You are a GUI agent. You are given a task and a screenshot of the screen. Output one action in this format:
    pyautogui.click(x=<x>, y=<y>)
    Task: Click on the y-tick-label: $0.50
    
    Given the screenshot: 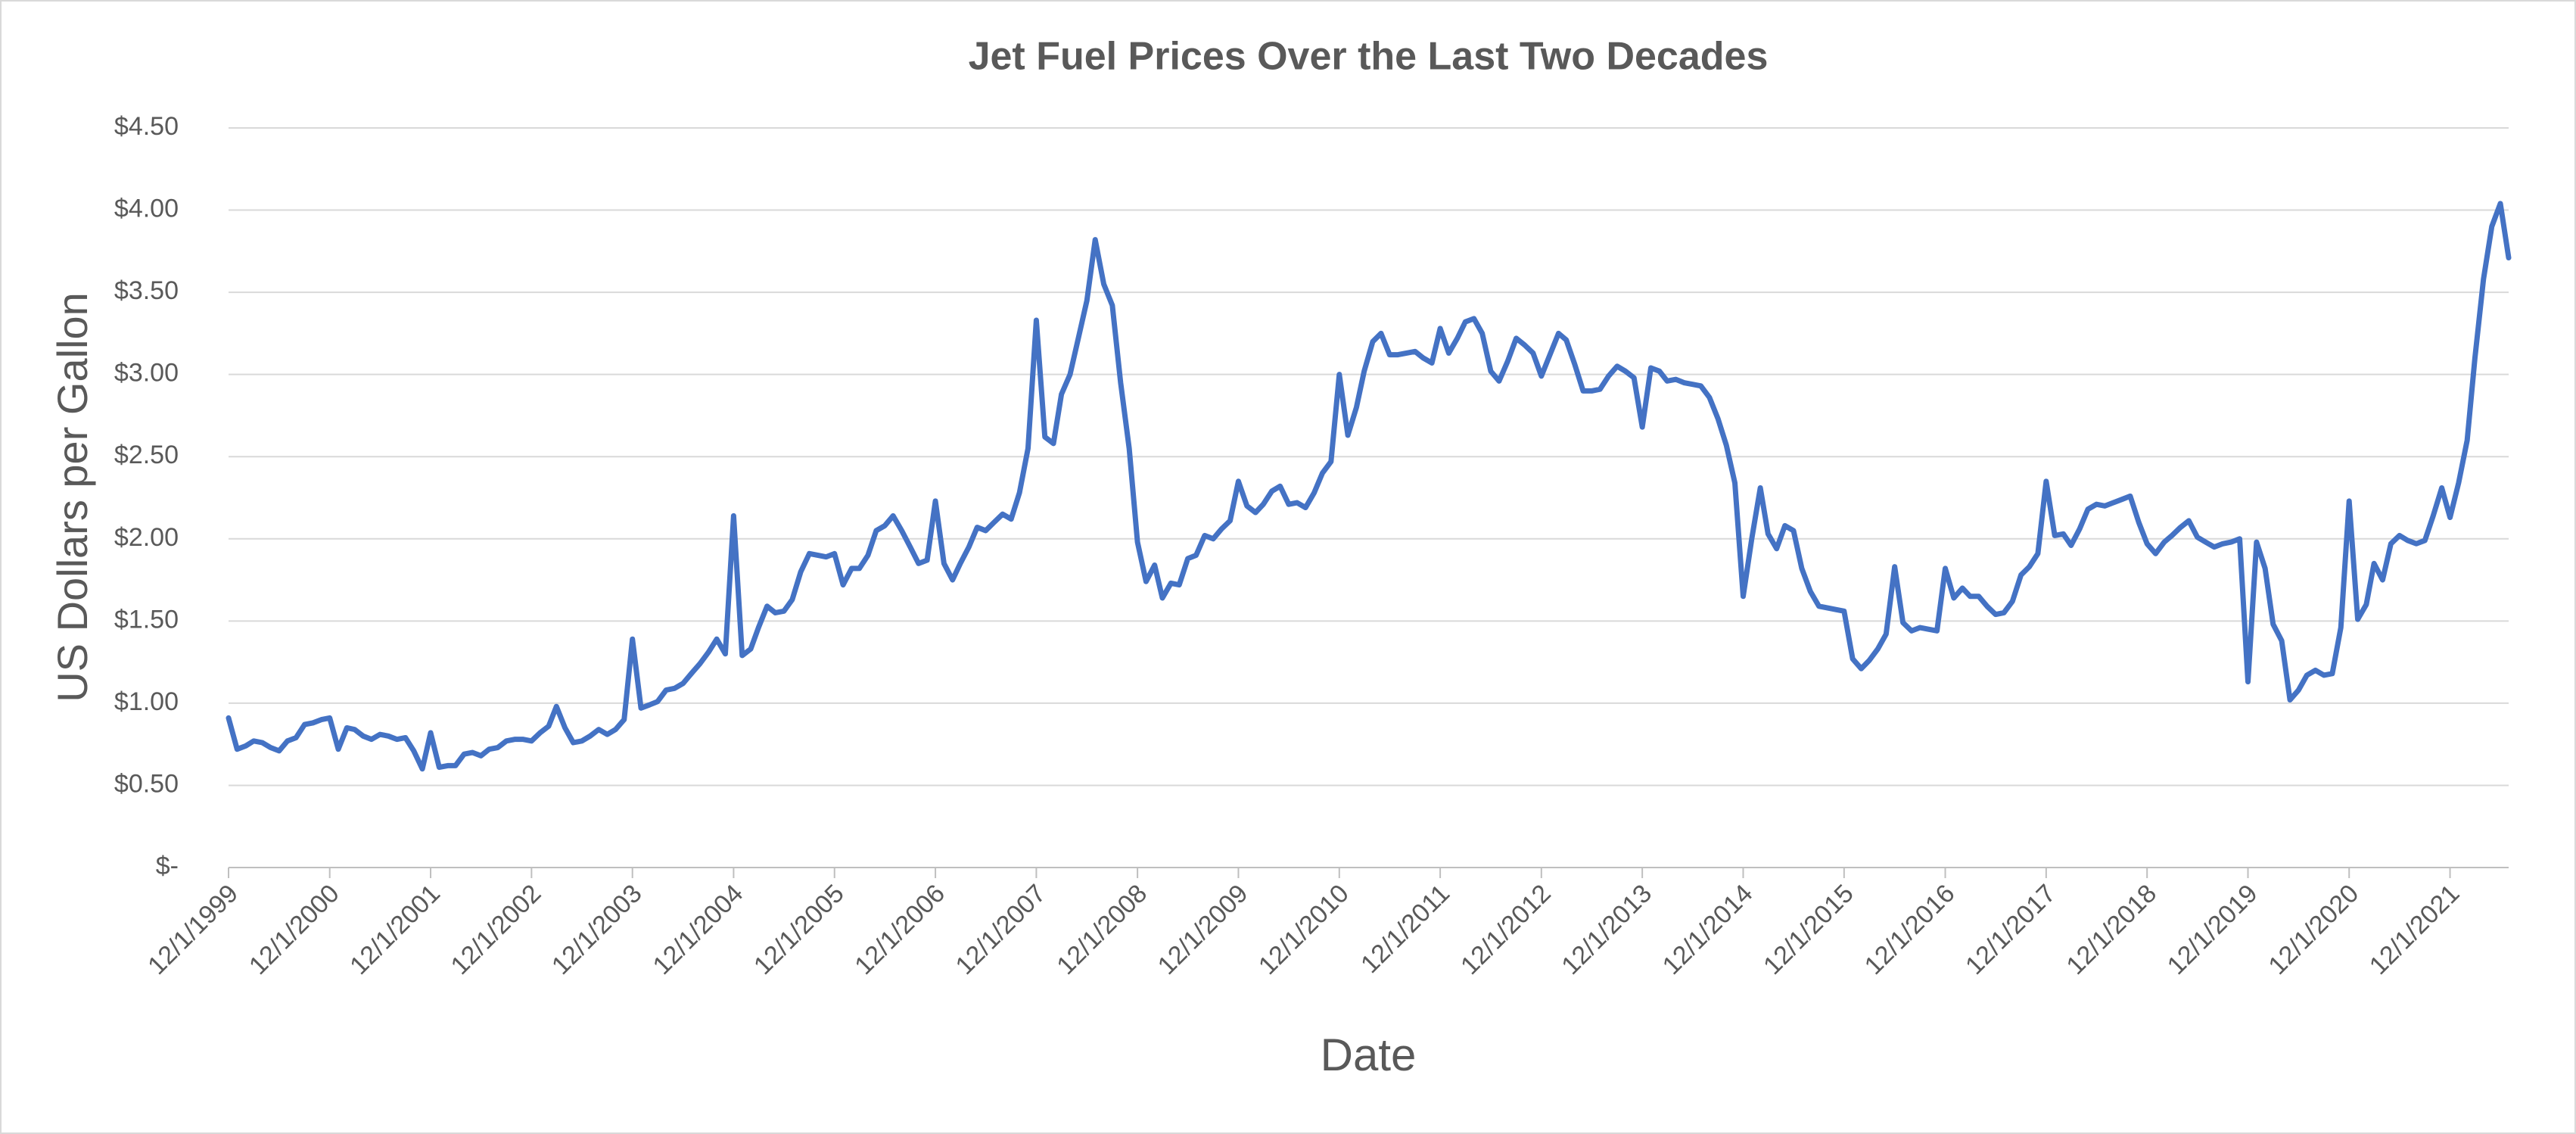 What is the action you would take?
    pyautogui.click(x=147, y=784)
    